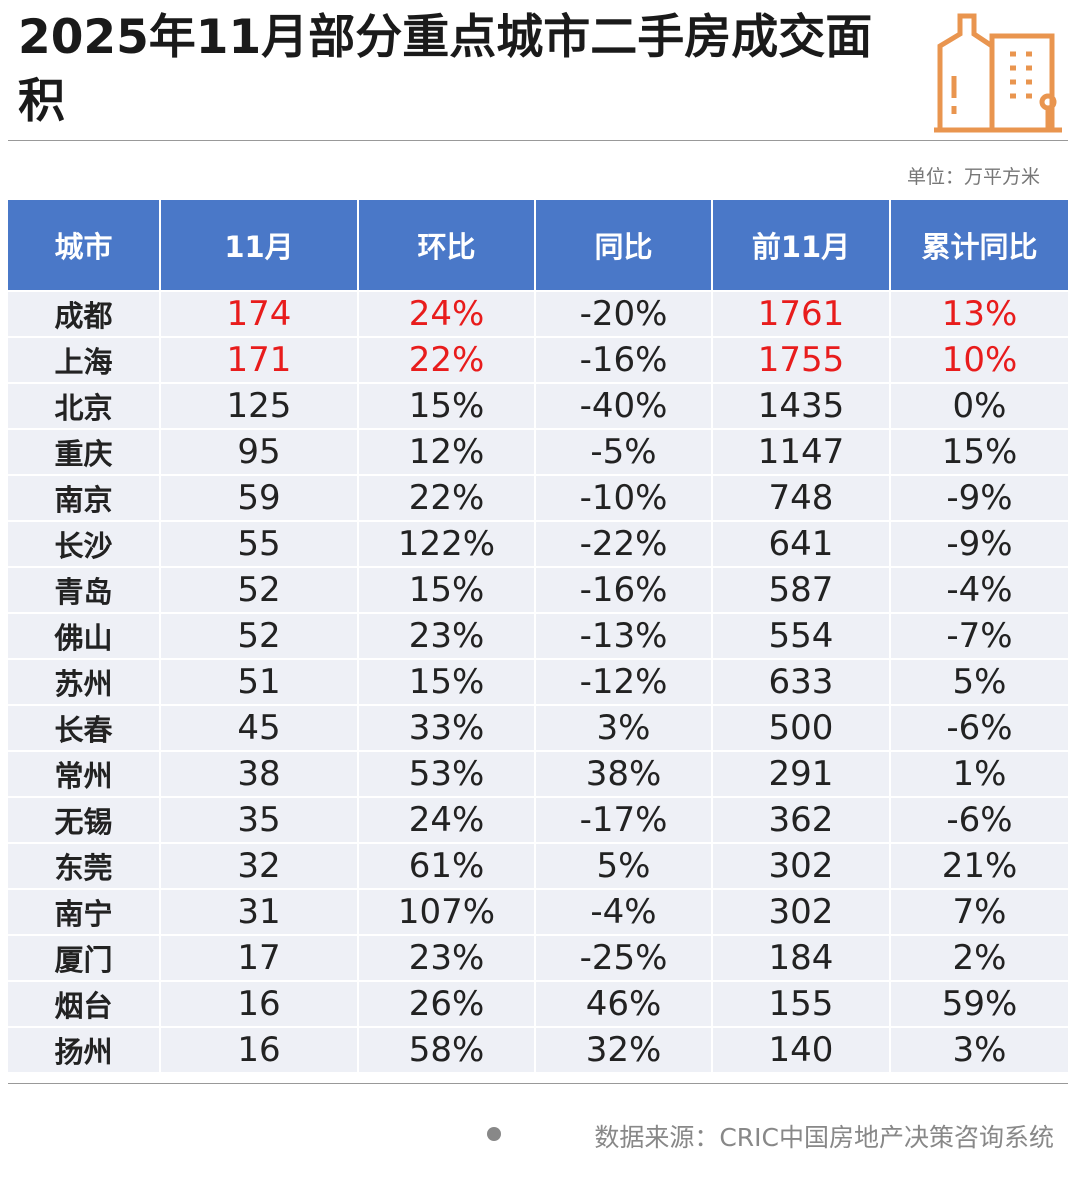  What do you see at coordinates (446, 865) in the screenshot?
I see `value-cell: 61%` at bounding box center [446, 865].